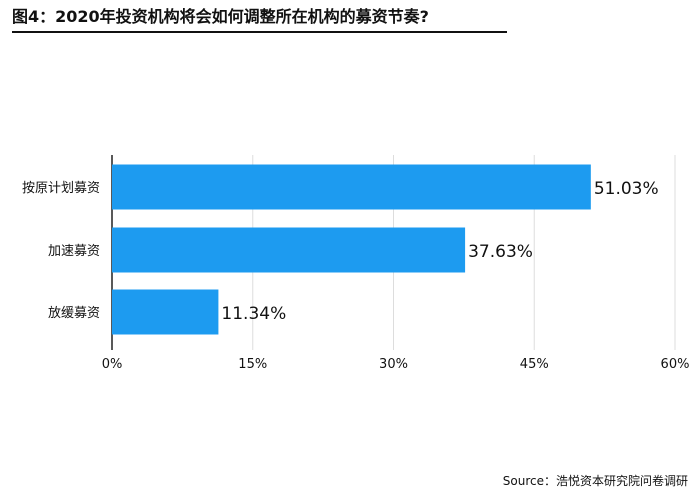 The width and height of the screenshot is (700, 500). What do you see at coordinates (112, 364) in the screenshot?
I see `x-tick-label-0: 0%` at bounding box center [112, 364].